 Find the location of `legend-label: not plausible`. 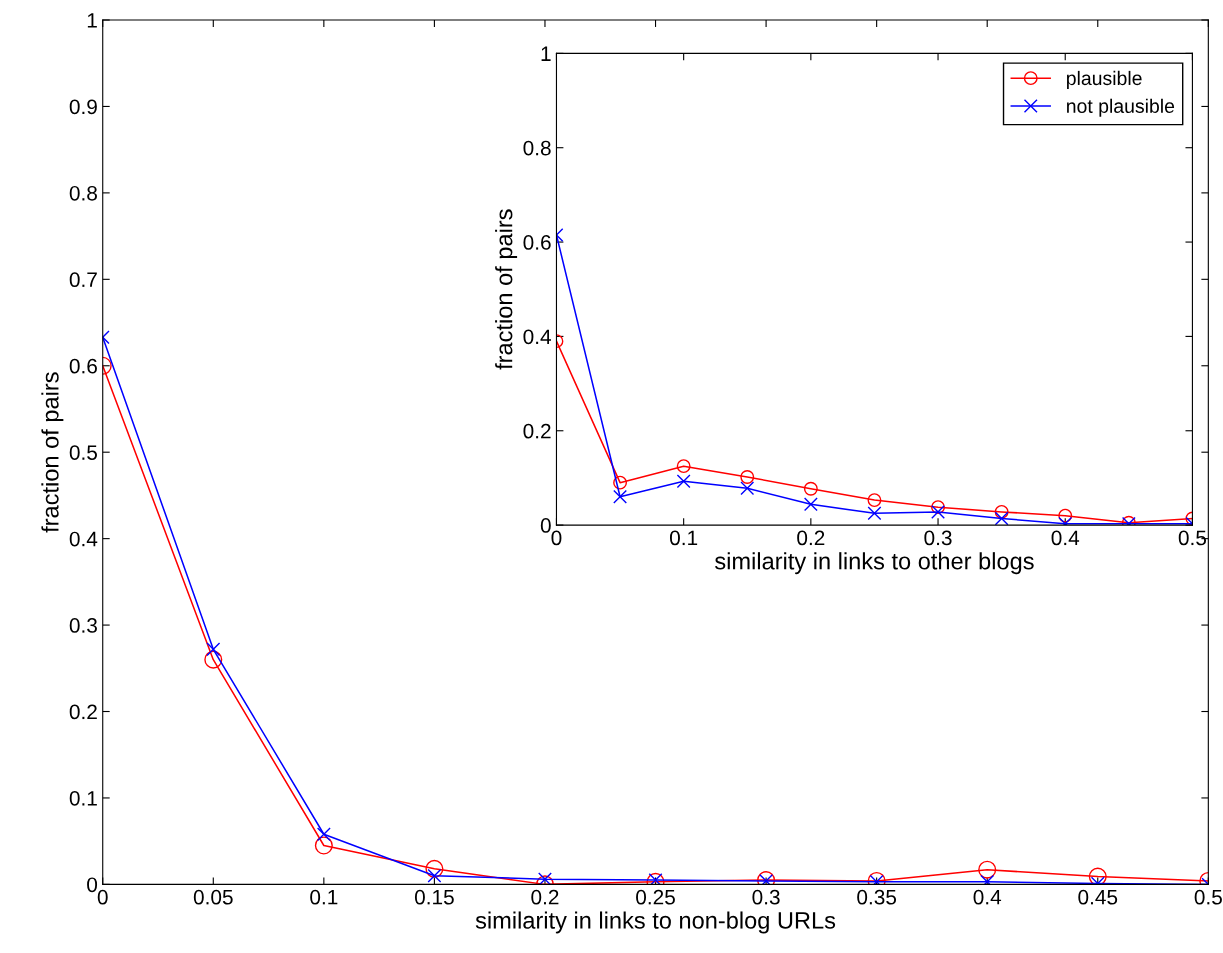

legend-label: not plausible is located at coordinates (1121, 107).